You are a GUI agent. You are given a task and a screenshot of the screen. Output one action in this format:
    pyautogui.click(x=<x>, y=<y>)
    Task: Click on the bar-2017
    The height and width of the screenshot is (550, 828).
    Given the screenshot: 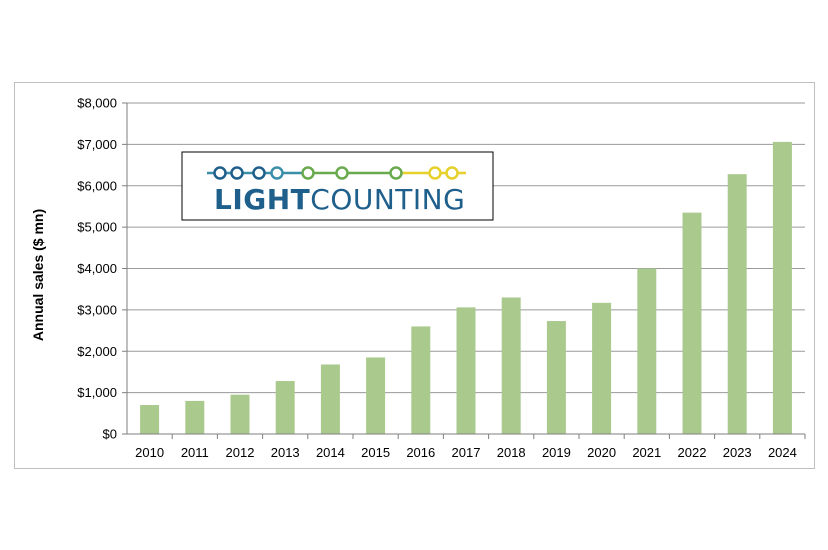 What is the action you would take?
    pyautogui.click(x=466, y=370)
    